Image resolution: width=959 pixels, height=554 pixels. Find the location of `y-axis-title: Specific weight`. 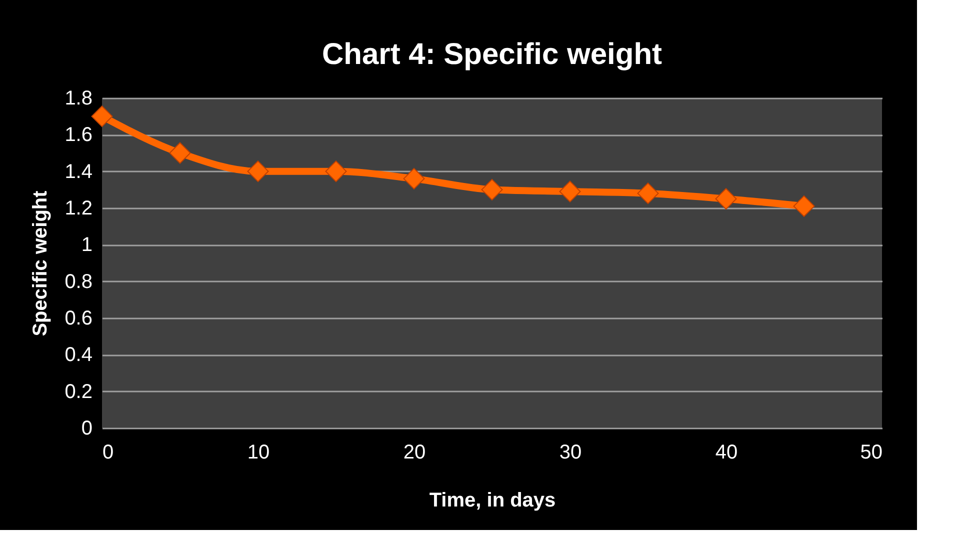

y-axis-title: Specific weight is located at coordinates (41, 263).